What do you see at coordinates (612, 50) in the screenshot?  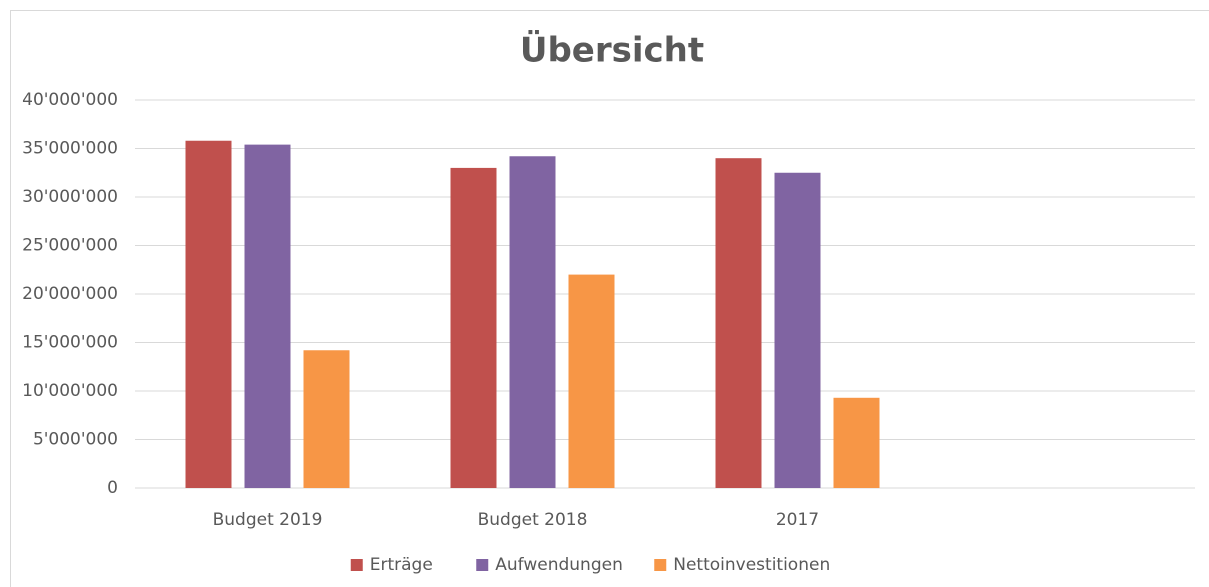 I see `chart-title: Übersicht` at bounding box center [612, 50].